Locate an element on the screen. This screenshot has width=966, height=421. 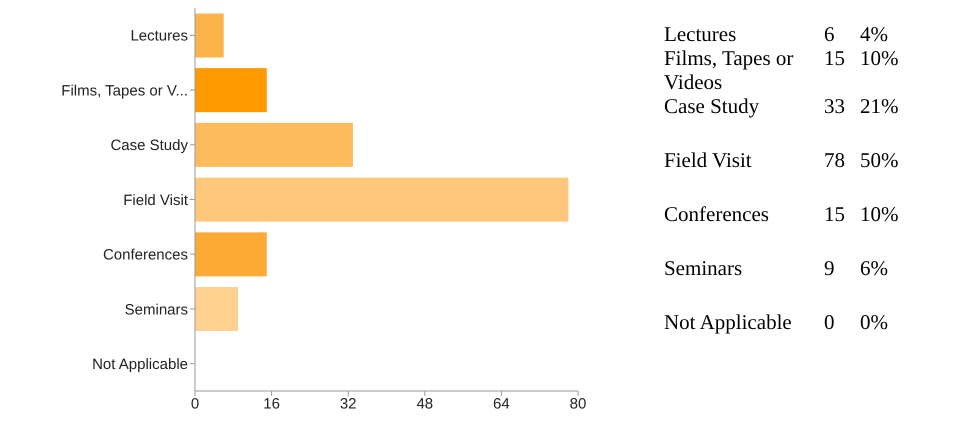
x-tick-label: 0 is located at coordinates (195, 404).